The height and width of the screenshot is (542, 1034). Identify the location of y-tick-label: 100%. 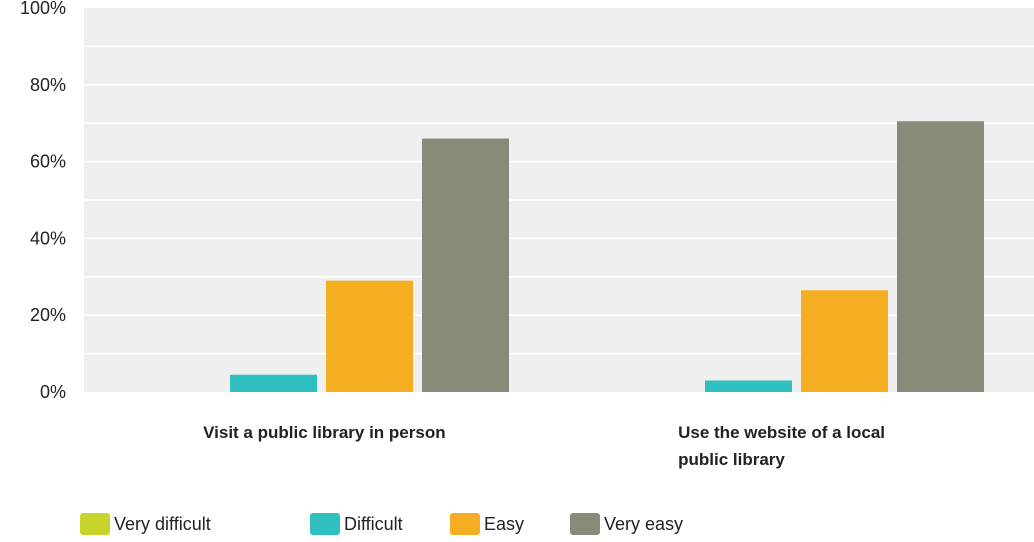
(43, 9).